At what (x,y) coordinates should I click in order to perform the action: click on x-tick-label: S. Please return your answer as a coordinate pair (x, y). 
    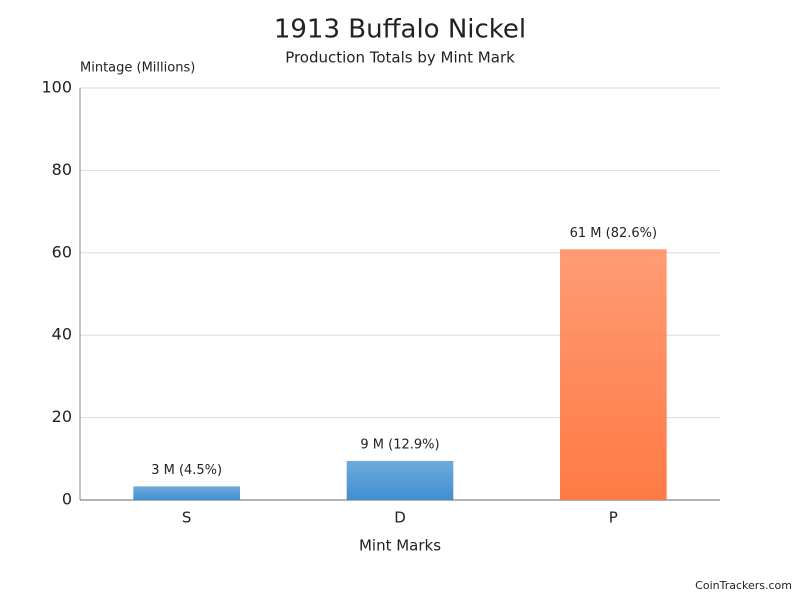
    Looking at the image, I should click on (187, 518).